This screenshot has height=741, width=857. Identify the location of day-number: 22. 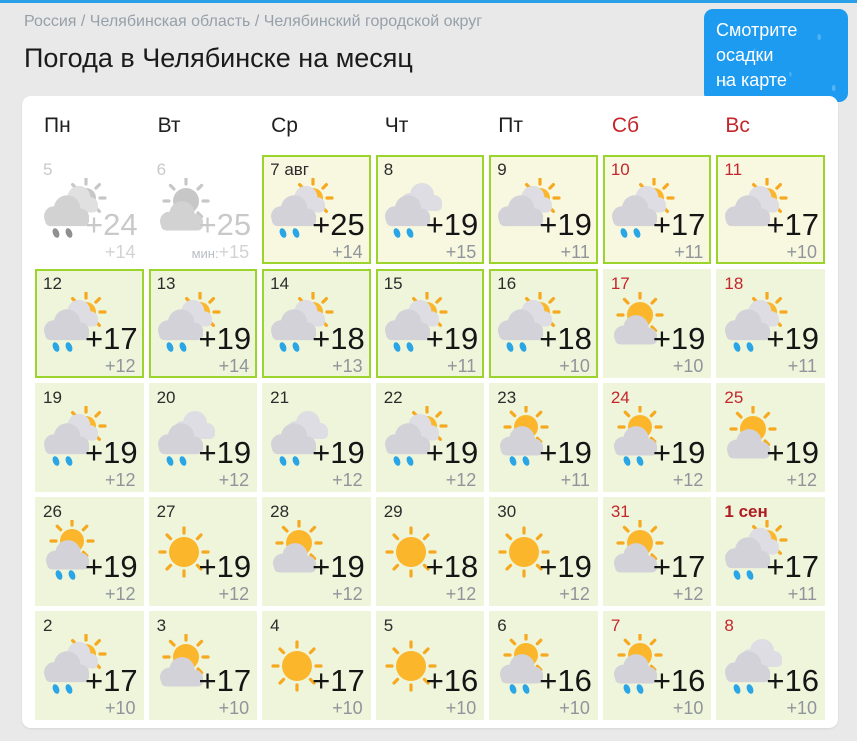
(393, 397).